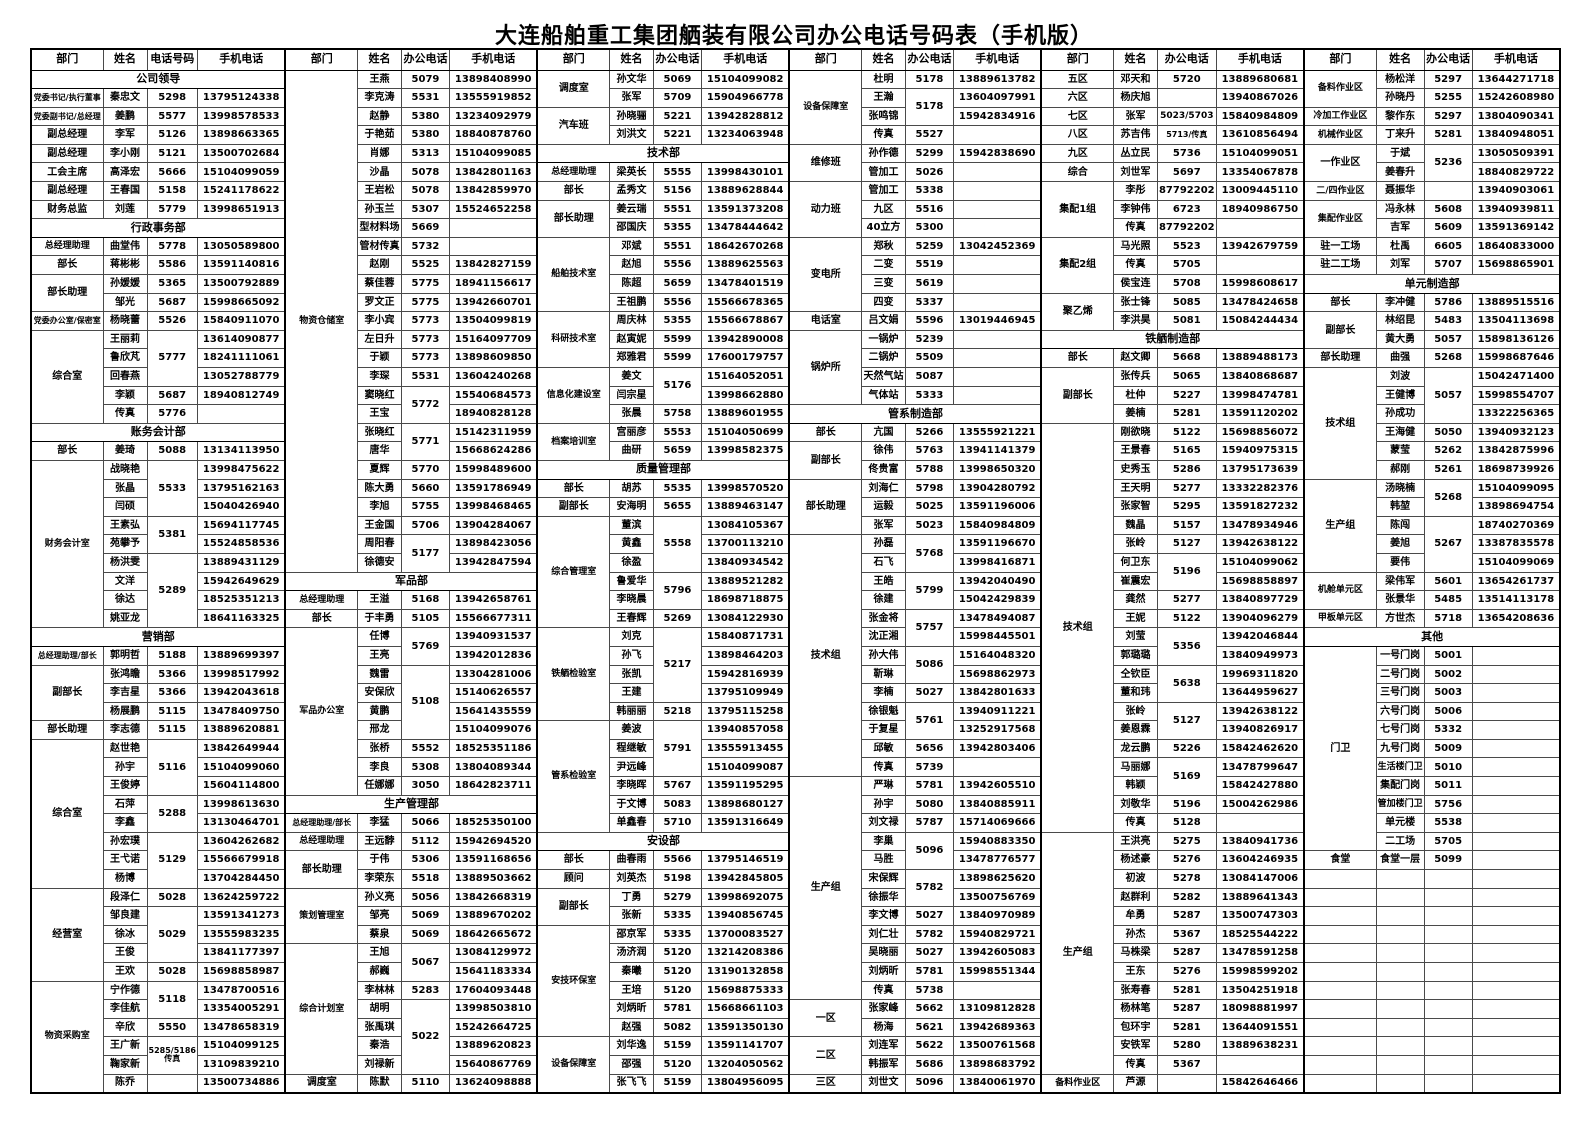  Describe the element at coordinates (379, 693) in the screenshot. I see `cell: 安保欣` at that location.